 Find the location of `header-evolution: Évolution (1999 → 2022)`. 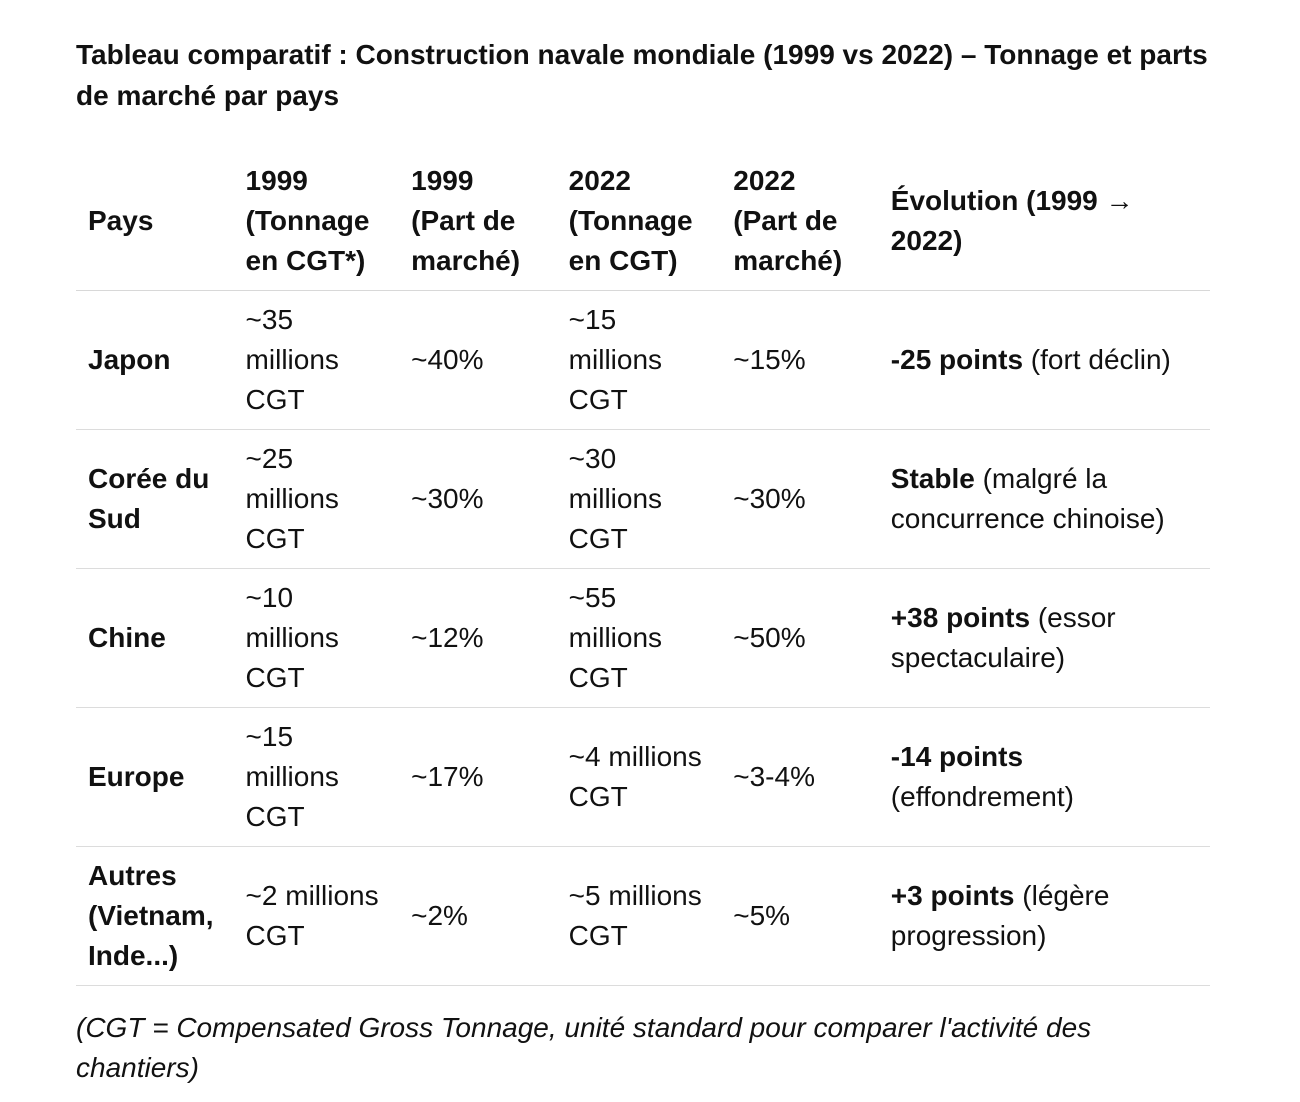

header-evolution: Évolution (1999 → 2022) is located at coordinates (1044, 221).